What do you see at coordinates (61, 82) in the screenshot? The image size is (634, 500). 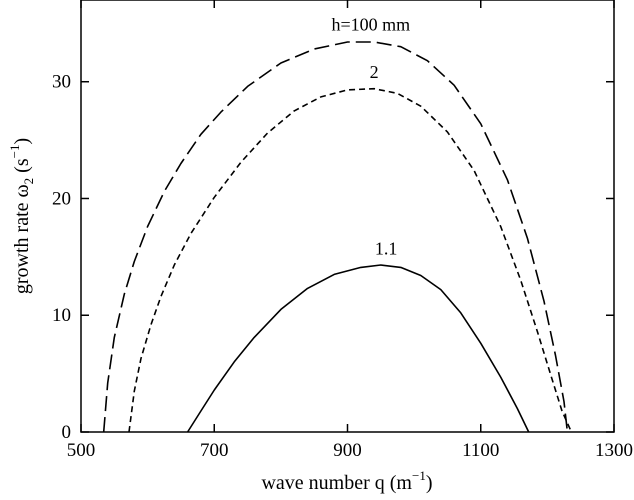 I see `y-tick-label: 30` at bounding box center [61, 82].